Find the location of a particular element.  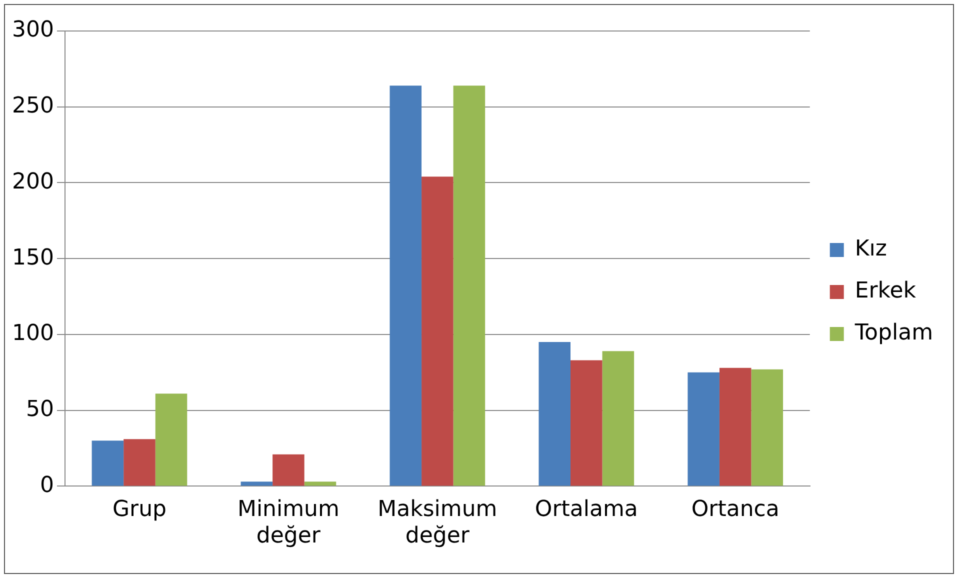

x-tick-label: Minimum değer is located at coordinates (288, 523).